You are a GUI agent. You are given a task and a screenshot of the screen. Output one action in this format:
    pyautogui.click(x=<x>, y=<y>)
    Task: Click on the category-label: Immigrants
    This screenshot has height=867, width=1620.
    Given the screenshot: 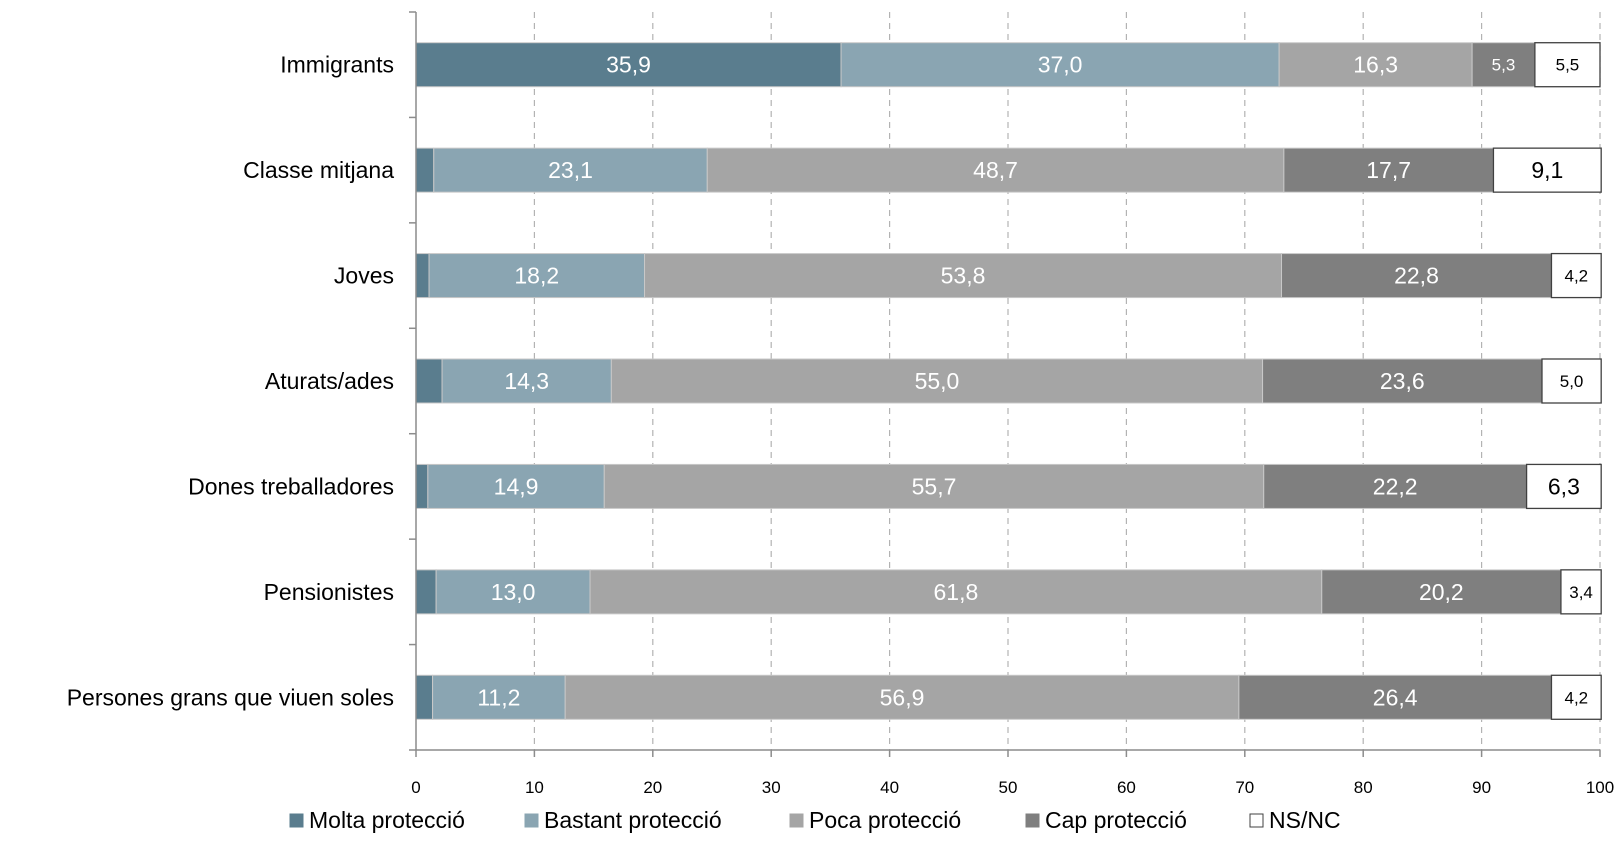 What is the action you would take?
    pyautogui.click(x=337, y=65)
    